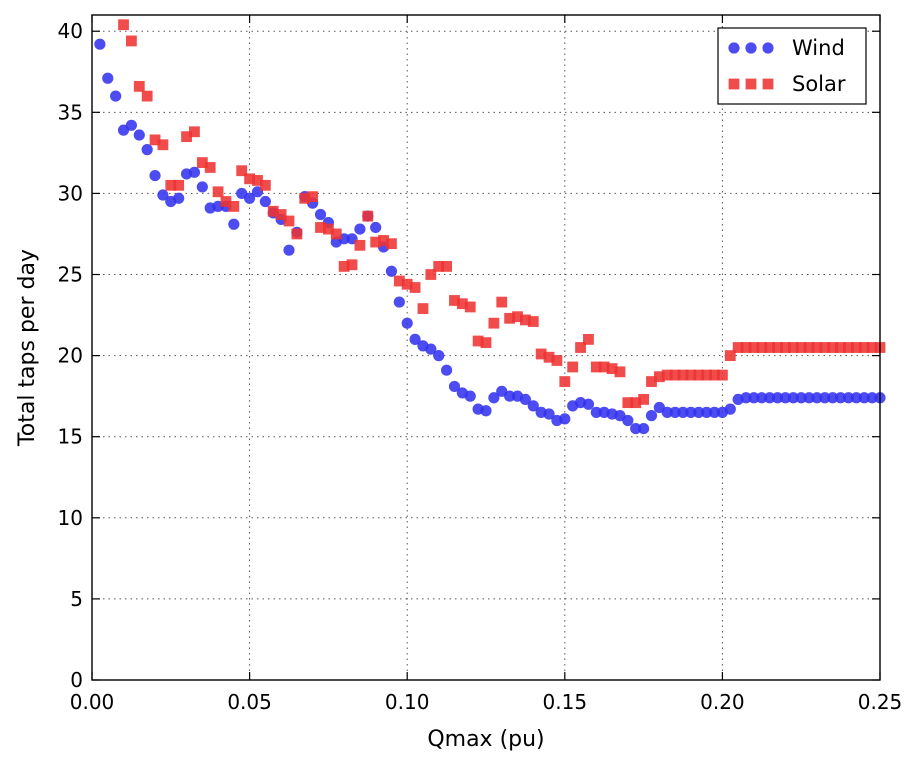 This screenshot has width=921, height=759. I want to click on y-tick-label: 40, so click(70, 31).